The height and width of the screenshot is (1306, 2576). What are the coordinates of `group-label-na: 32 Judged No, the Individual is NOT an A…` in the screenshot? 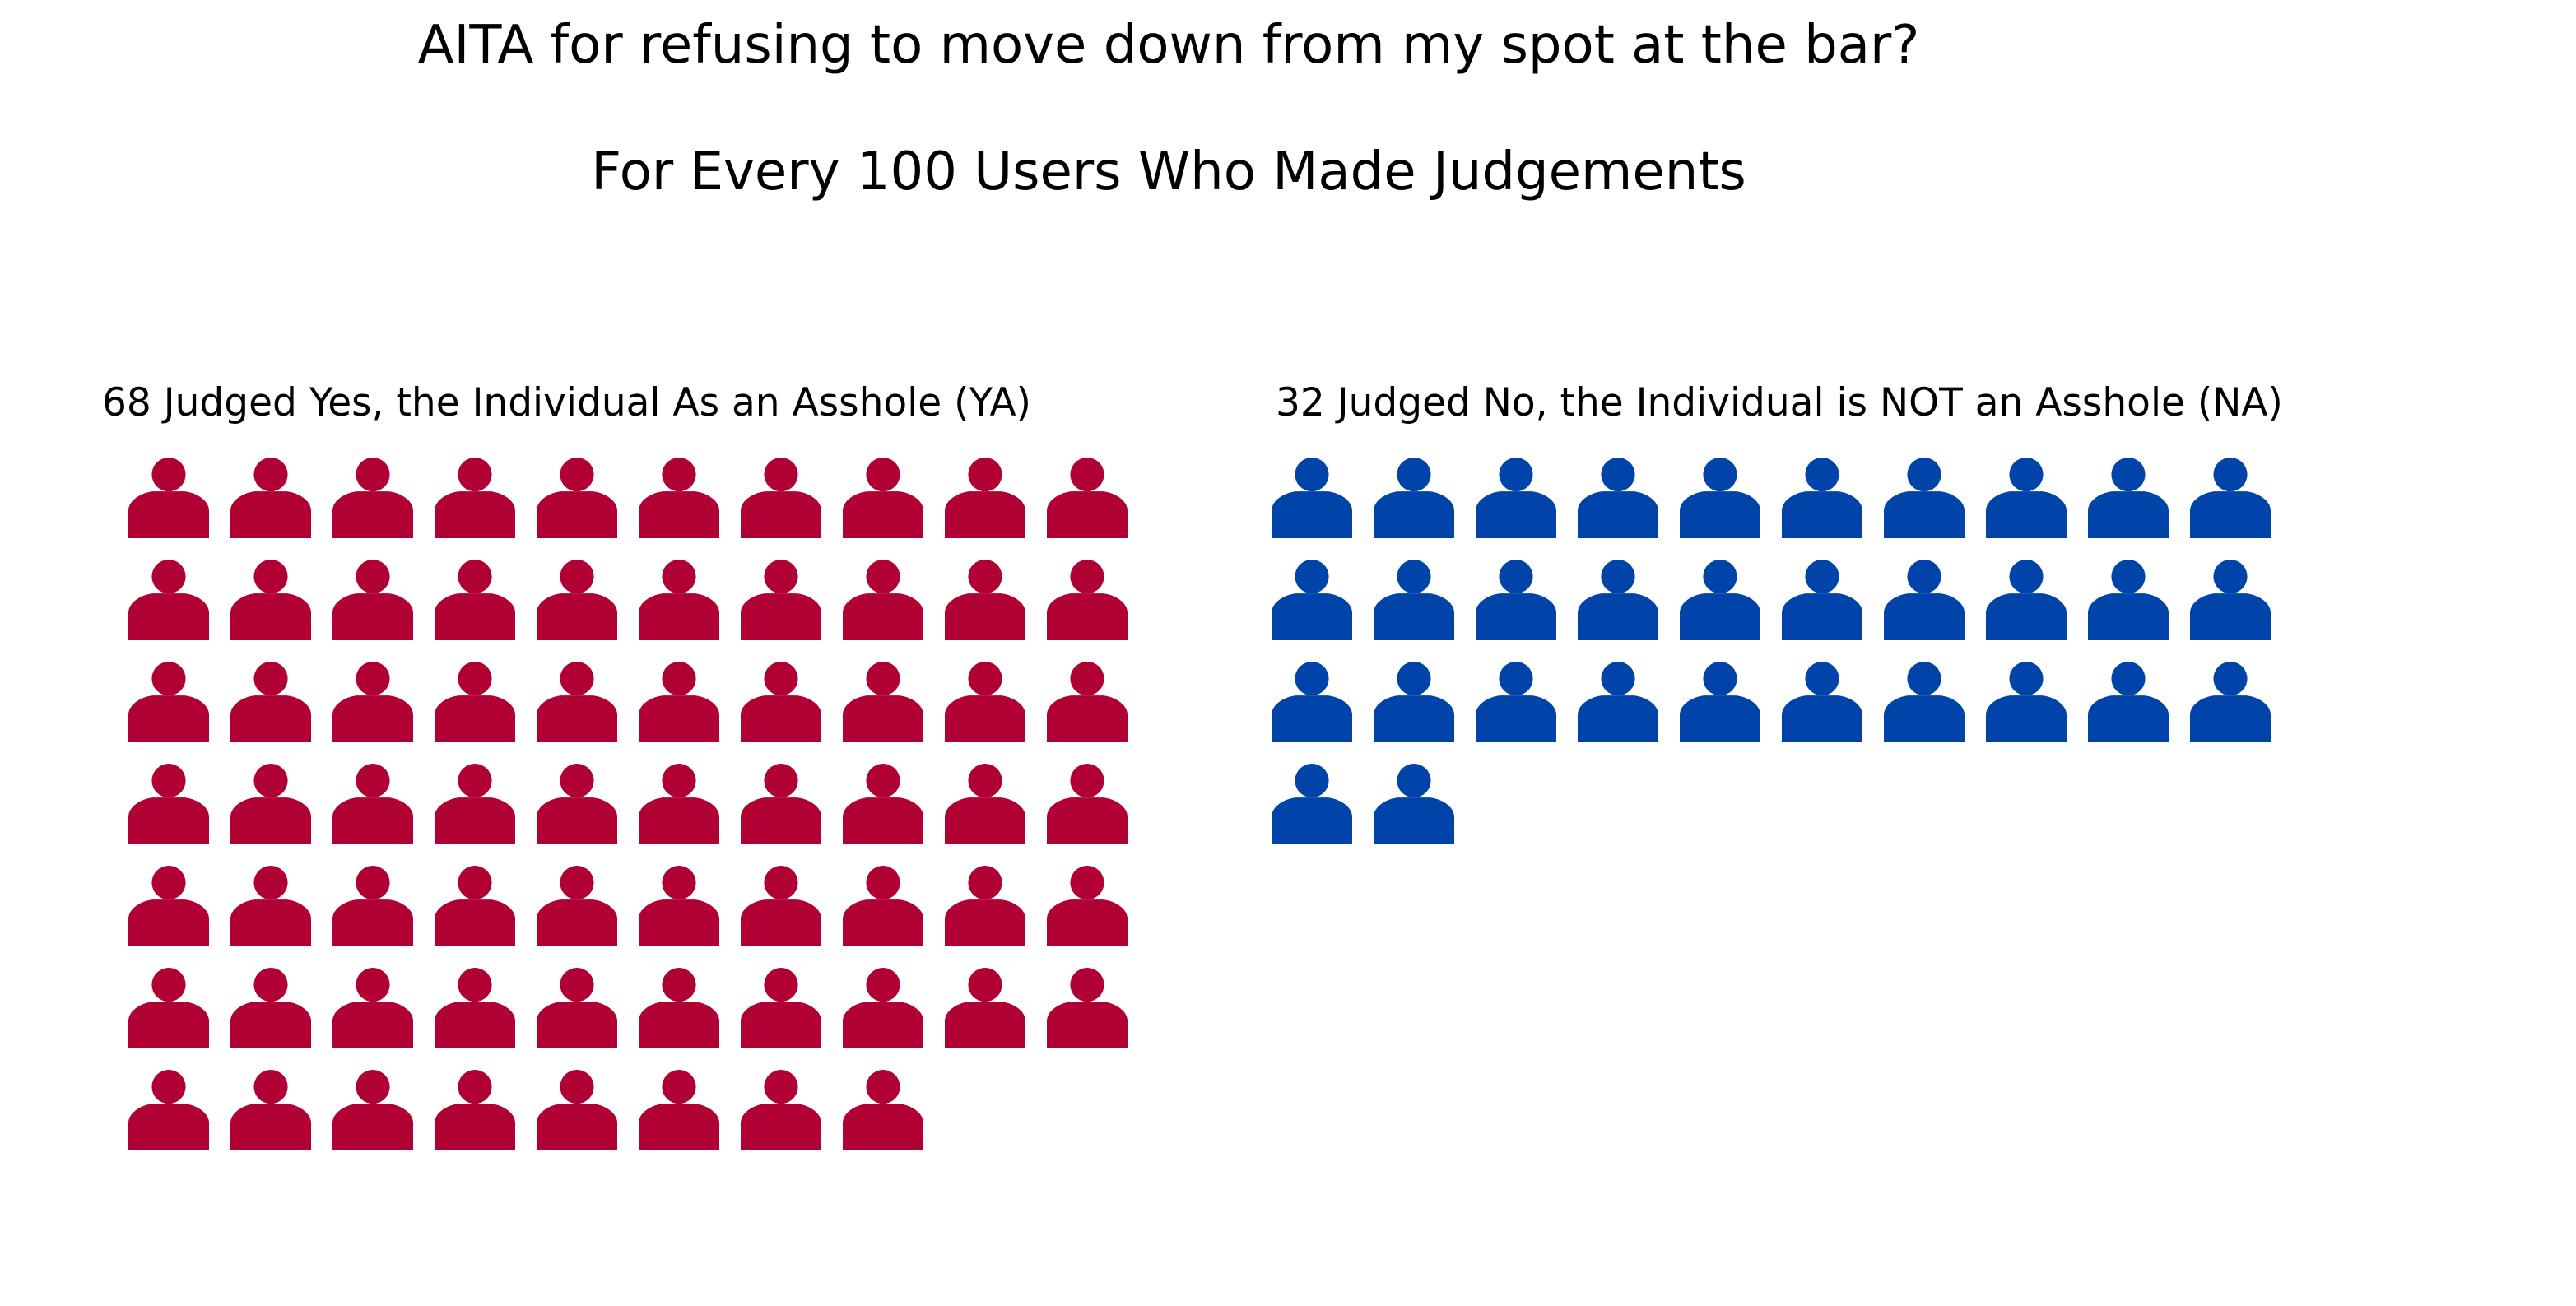 It's located at (1780, 402).